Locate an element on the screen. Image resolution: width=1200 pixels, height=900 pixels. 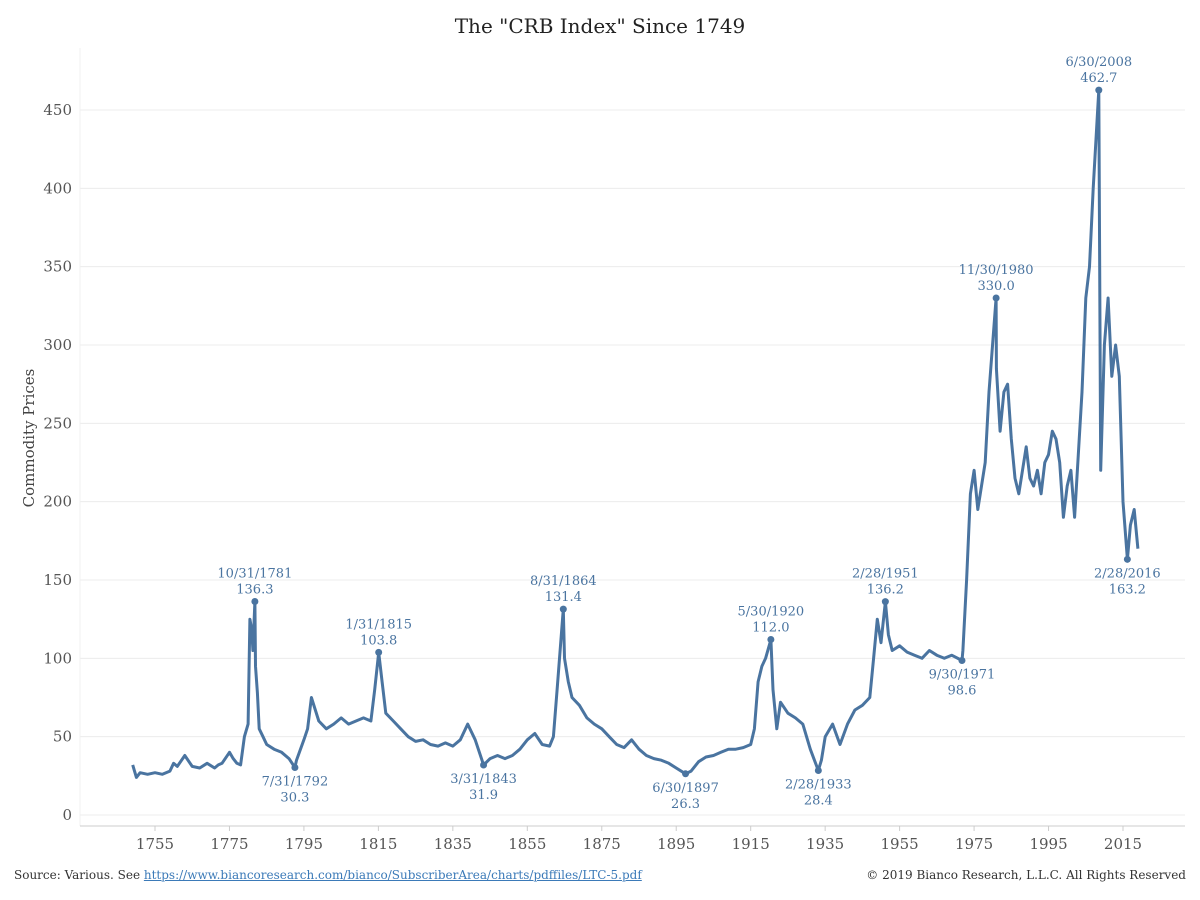
x-tick-label: 1935 is located at coordinates (825, 844).